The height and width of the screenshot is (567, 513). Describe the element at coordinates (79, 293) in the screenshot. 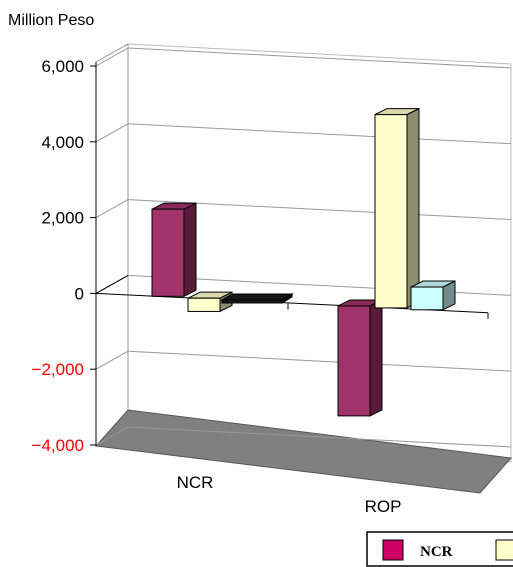

I see `y-tick-label-3: 0` at that location.